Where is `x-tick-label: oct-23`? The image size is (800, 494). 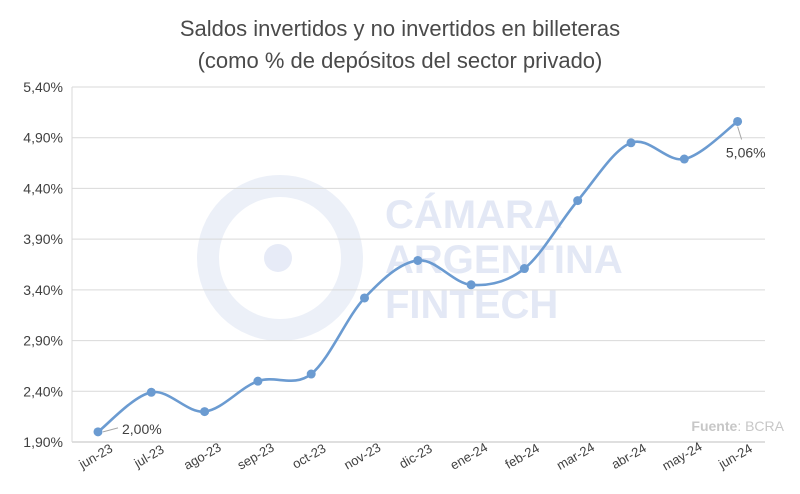 x-tick-label: oct-23 is located at coordinates (309, 456).